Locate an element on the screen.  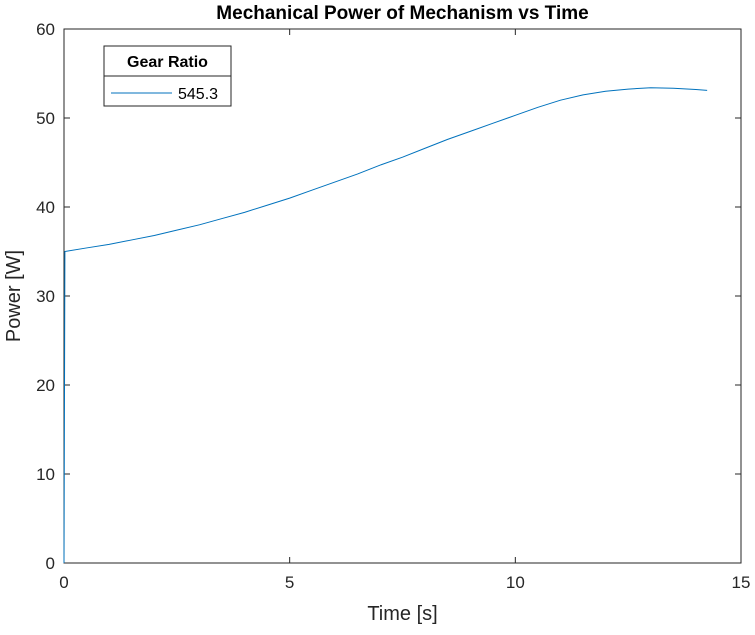
legend: Gear Ratio 545.3 is located at coordinates (167, 76).